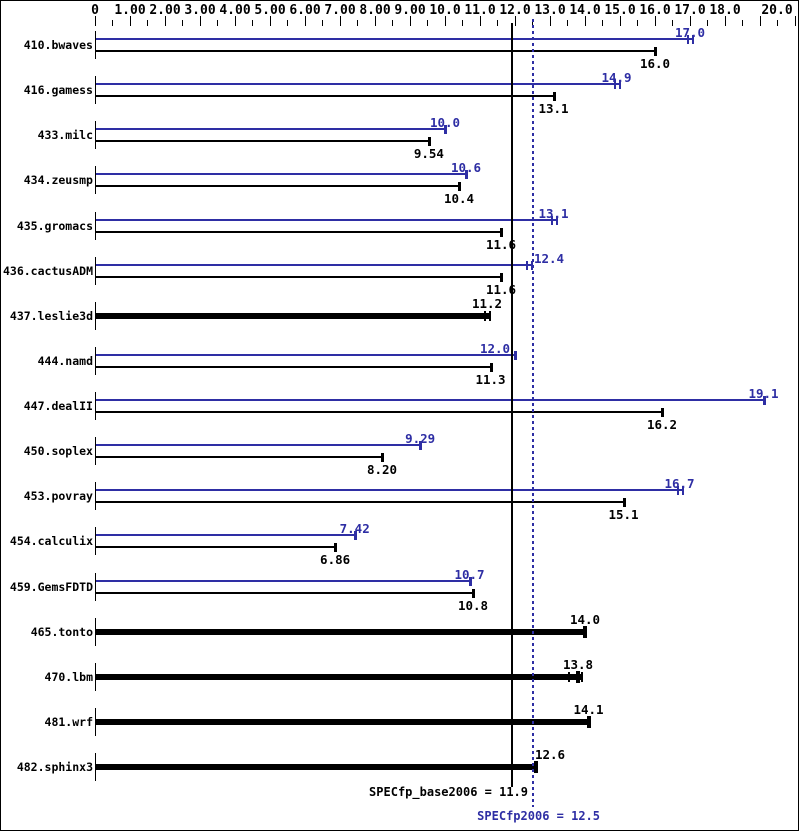 The height and width of the screenshot is (831, 799). What do you see at coordinates (550, 754) in the screenshot?
I see `single-value-label: 12.6` at bounding box center [550, 754].